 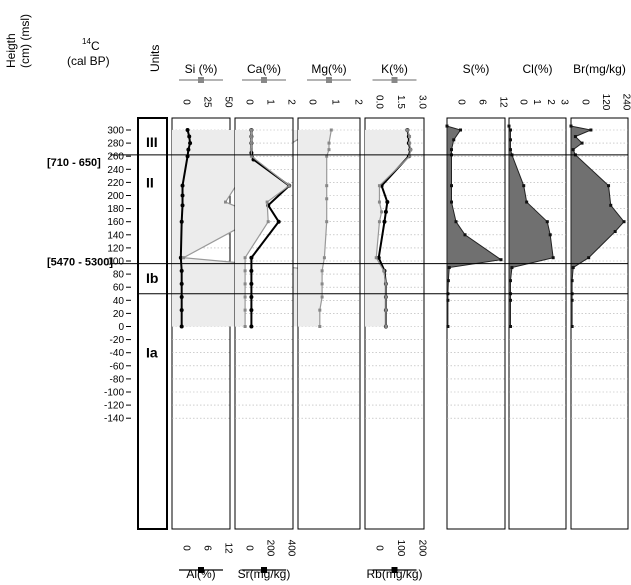 I want to click on unit-label-ia: Ia, so click(x=152, y=353).